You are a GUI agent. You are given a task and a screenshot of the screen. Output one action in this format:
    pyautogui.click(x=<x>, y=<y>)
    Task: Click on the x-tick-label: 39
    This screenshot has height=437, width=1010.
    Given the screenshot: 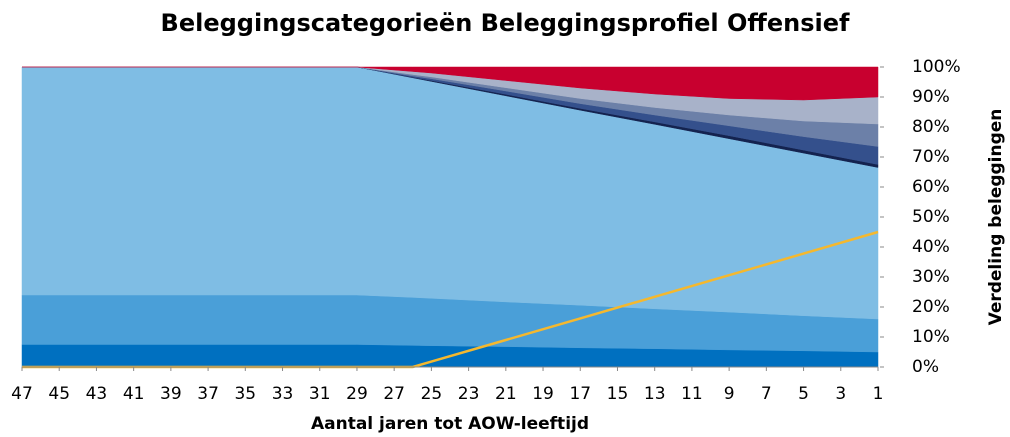 What is the action you would take?
    pyautogui.click(x=171, y=394)
    